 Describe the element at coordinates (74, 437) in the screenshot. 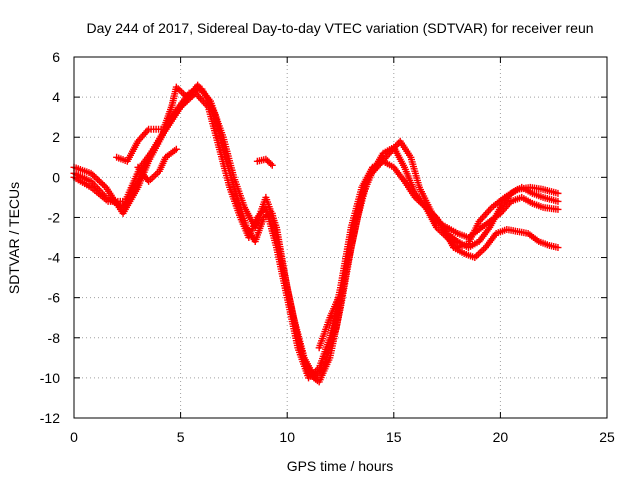

I see `x-tick-label: 0` at that location.